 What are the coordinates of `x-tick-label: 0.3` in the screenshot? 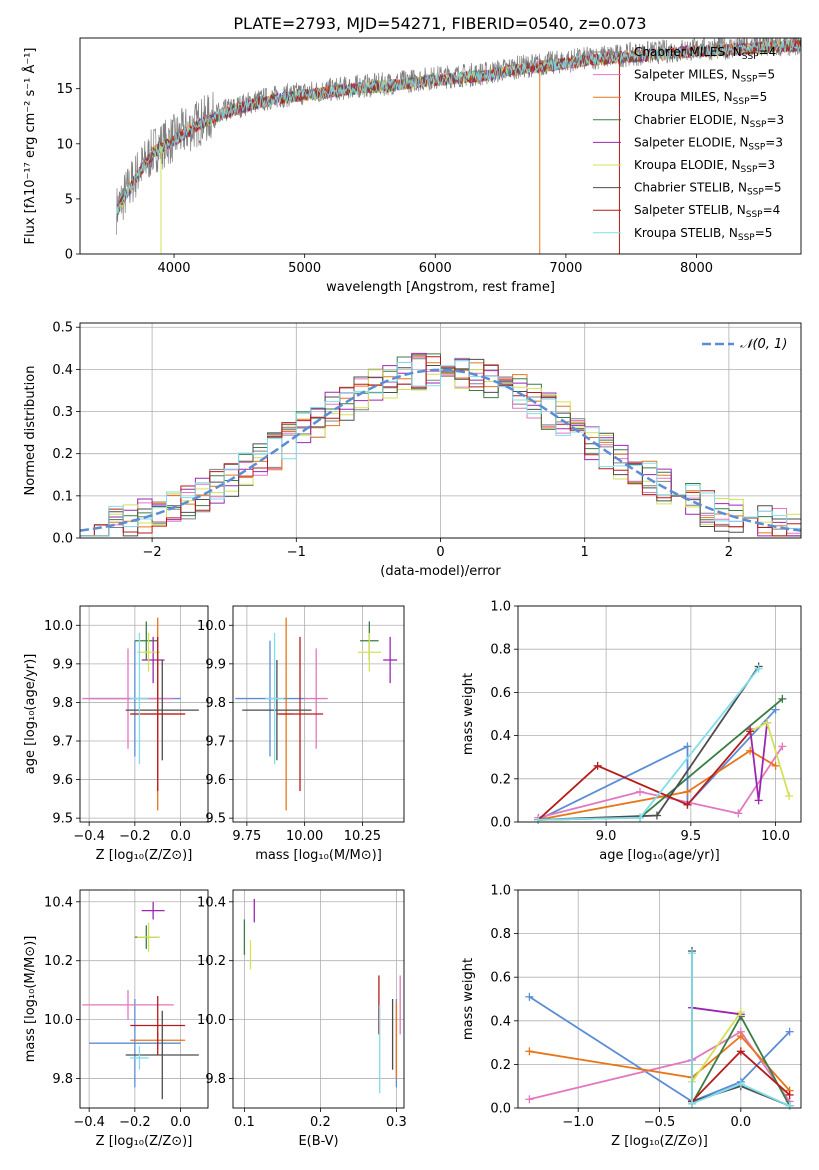 It's located at (396, 1122).